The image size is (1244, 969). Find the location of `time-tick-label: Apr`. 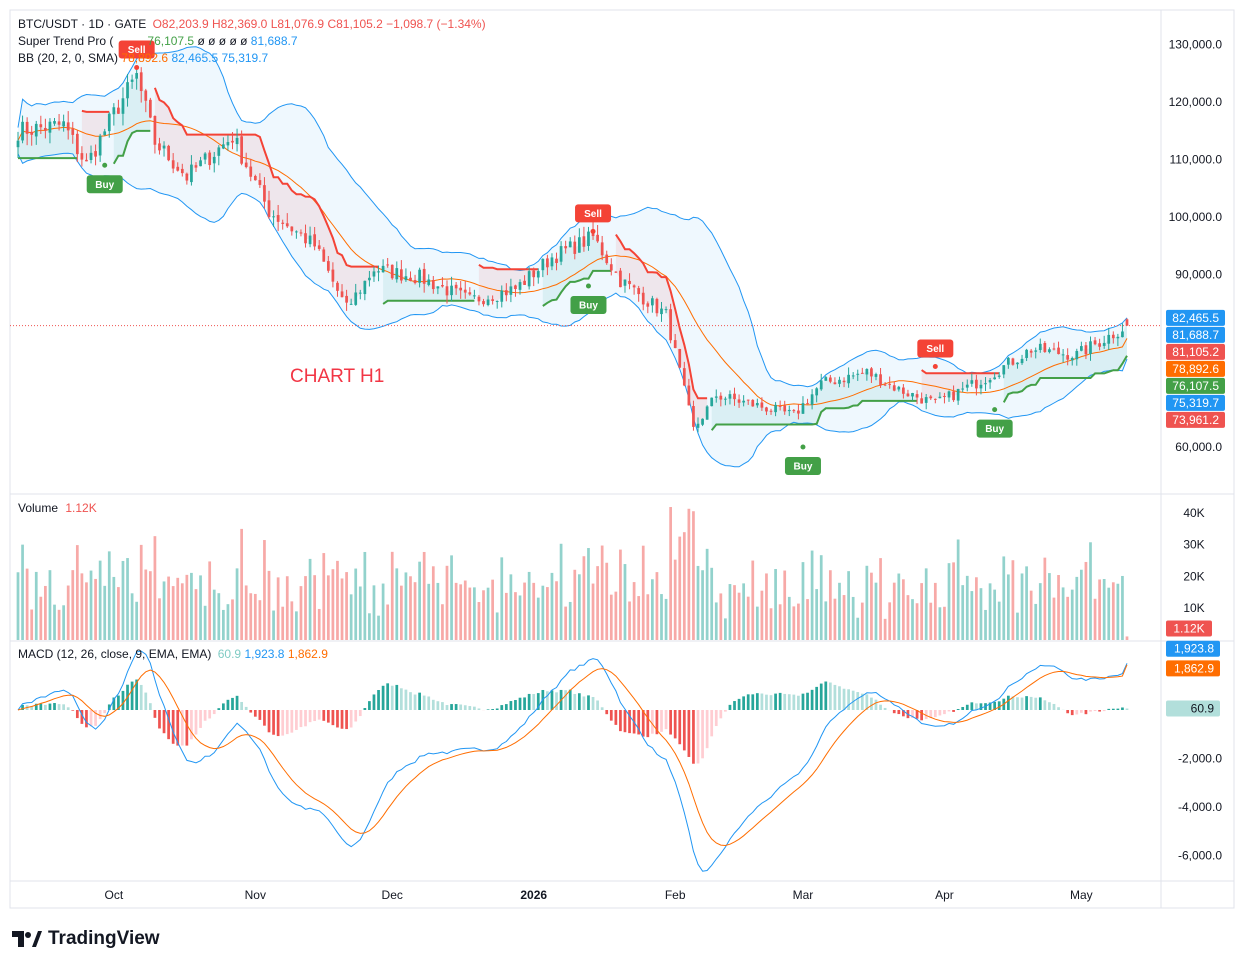

time-tick-label: Apr is located at coordinates (944, 895).